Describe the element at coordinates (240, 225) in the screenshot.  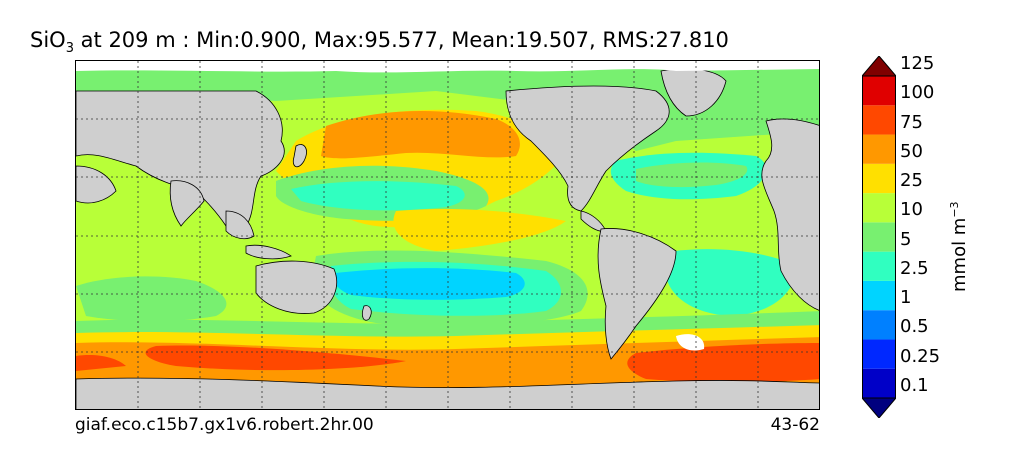
I see `indochina-land` at that location.